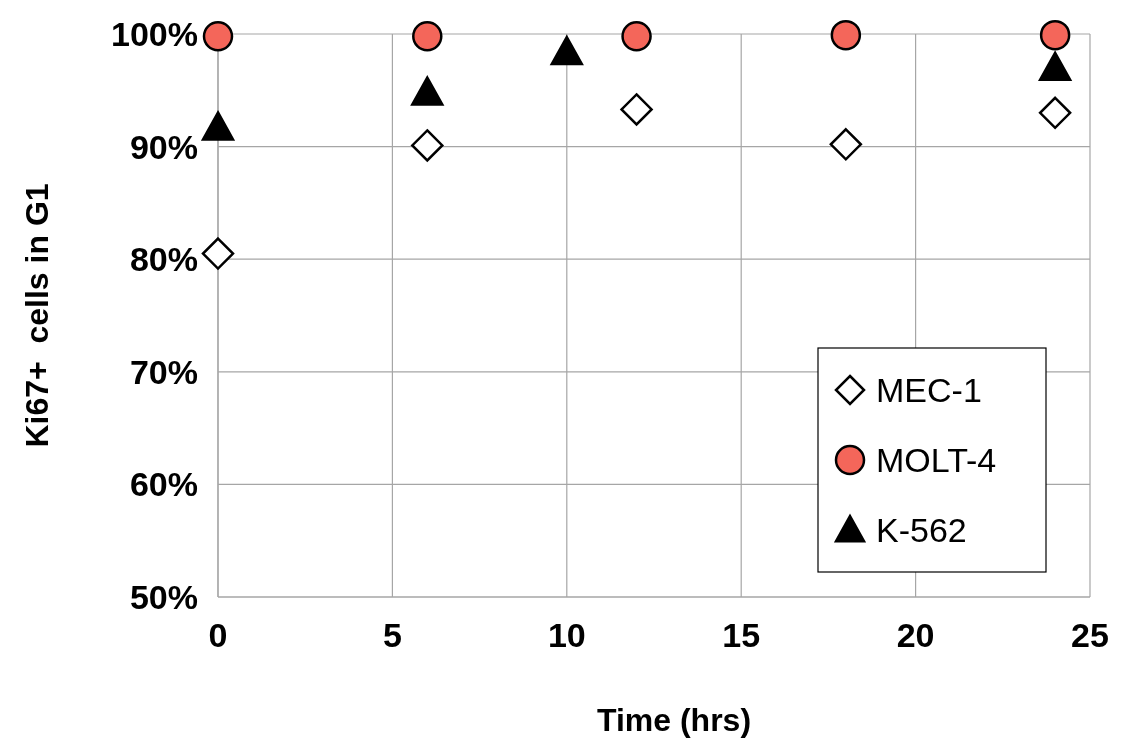 The height and width of the screenshot is (751, 1125). What do you see at coordinates (163, 259) in the screenshot?
I see `y-tick-label: 80%` at bounding box center [163, 259].